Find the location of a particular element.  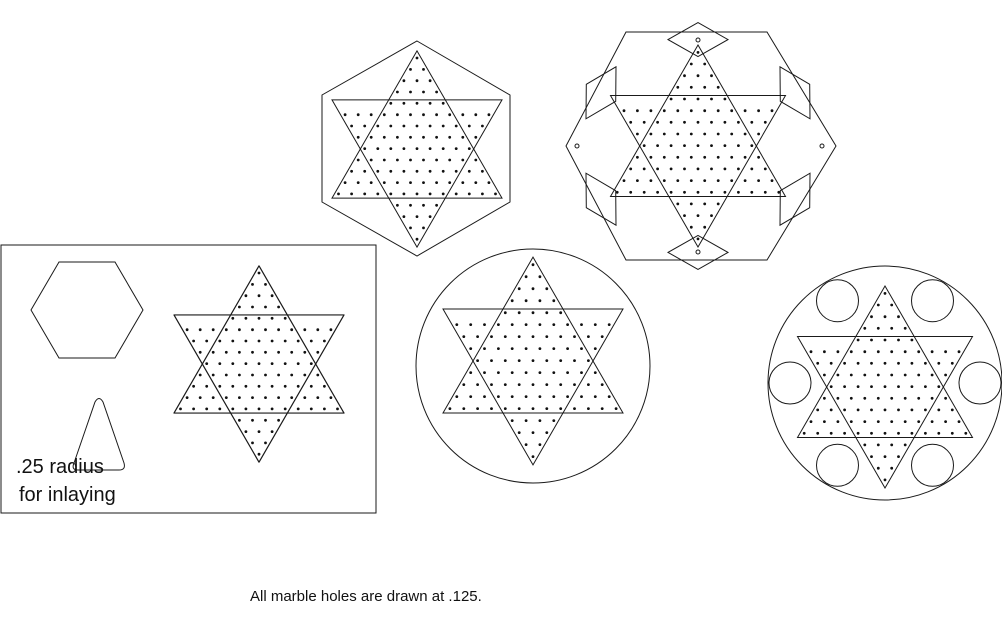

hexagon-board-with-diamond-cutouts is located at coordinates (701, 146).